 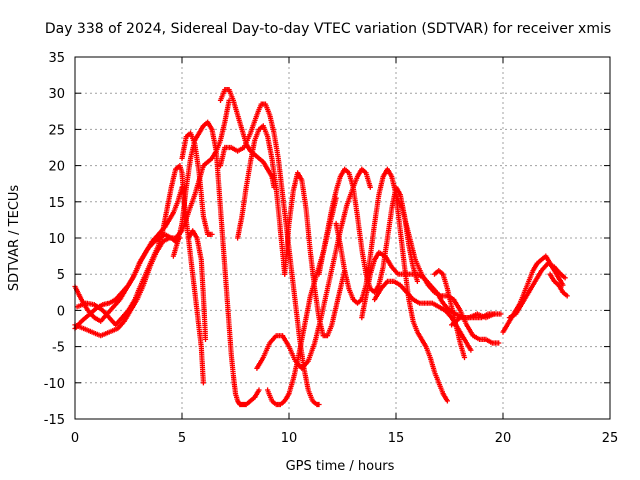 What do you see at coordinates (56, 58) in the screenshot?
I see `y-tick-label: 35` at bounding box center [56, 58].